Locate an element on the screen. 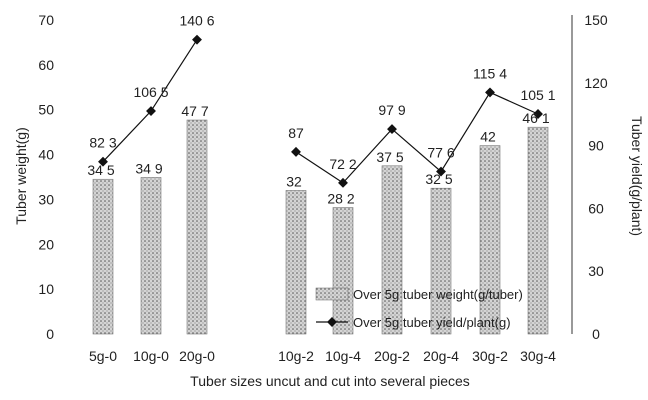 The width and height of the screenshot is (648, 400). x-tick-label: 30g-4 is located at coordinates (538, 356).